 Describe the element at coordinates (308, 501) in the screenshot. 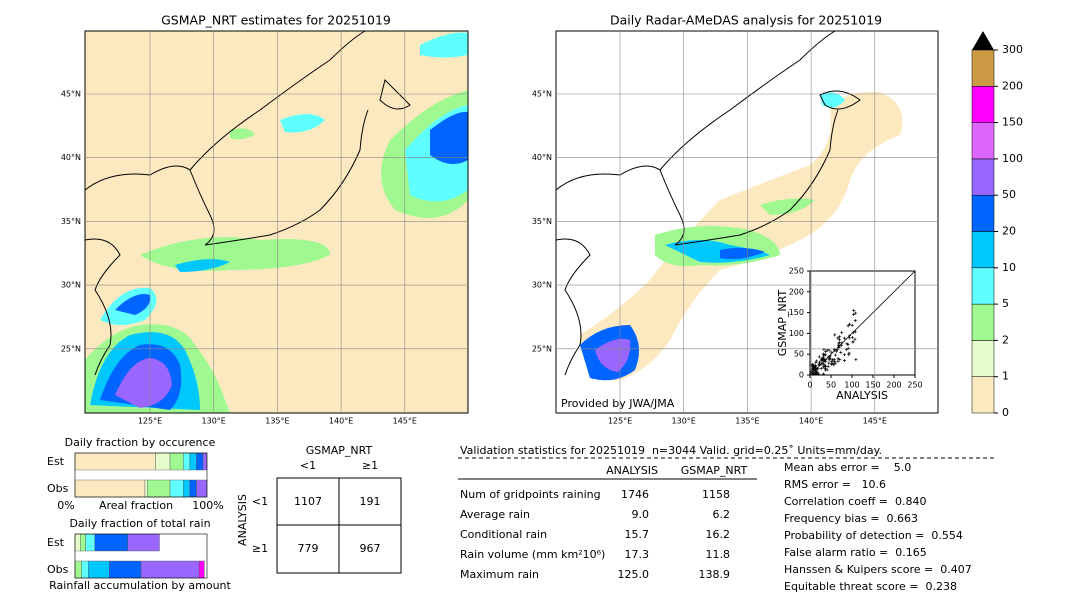

I see `cell: 1107` at that location.